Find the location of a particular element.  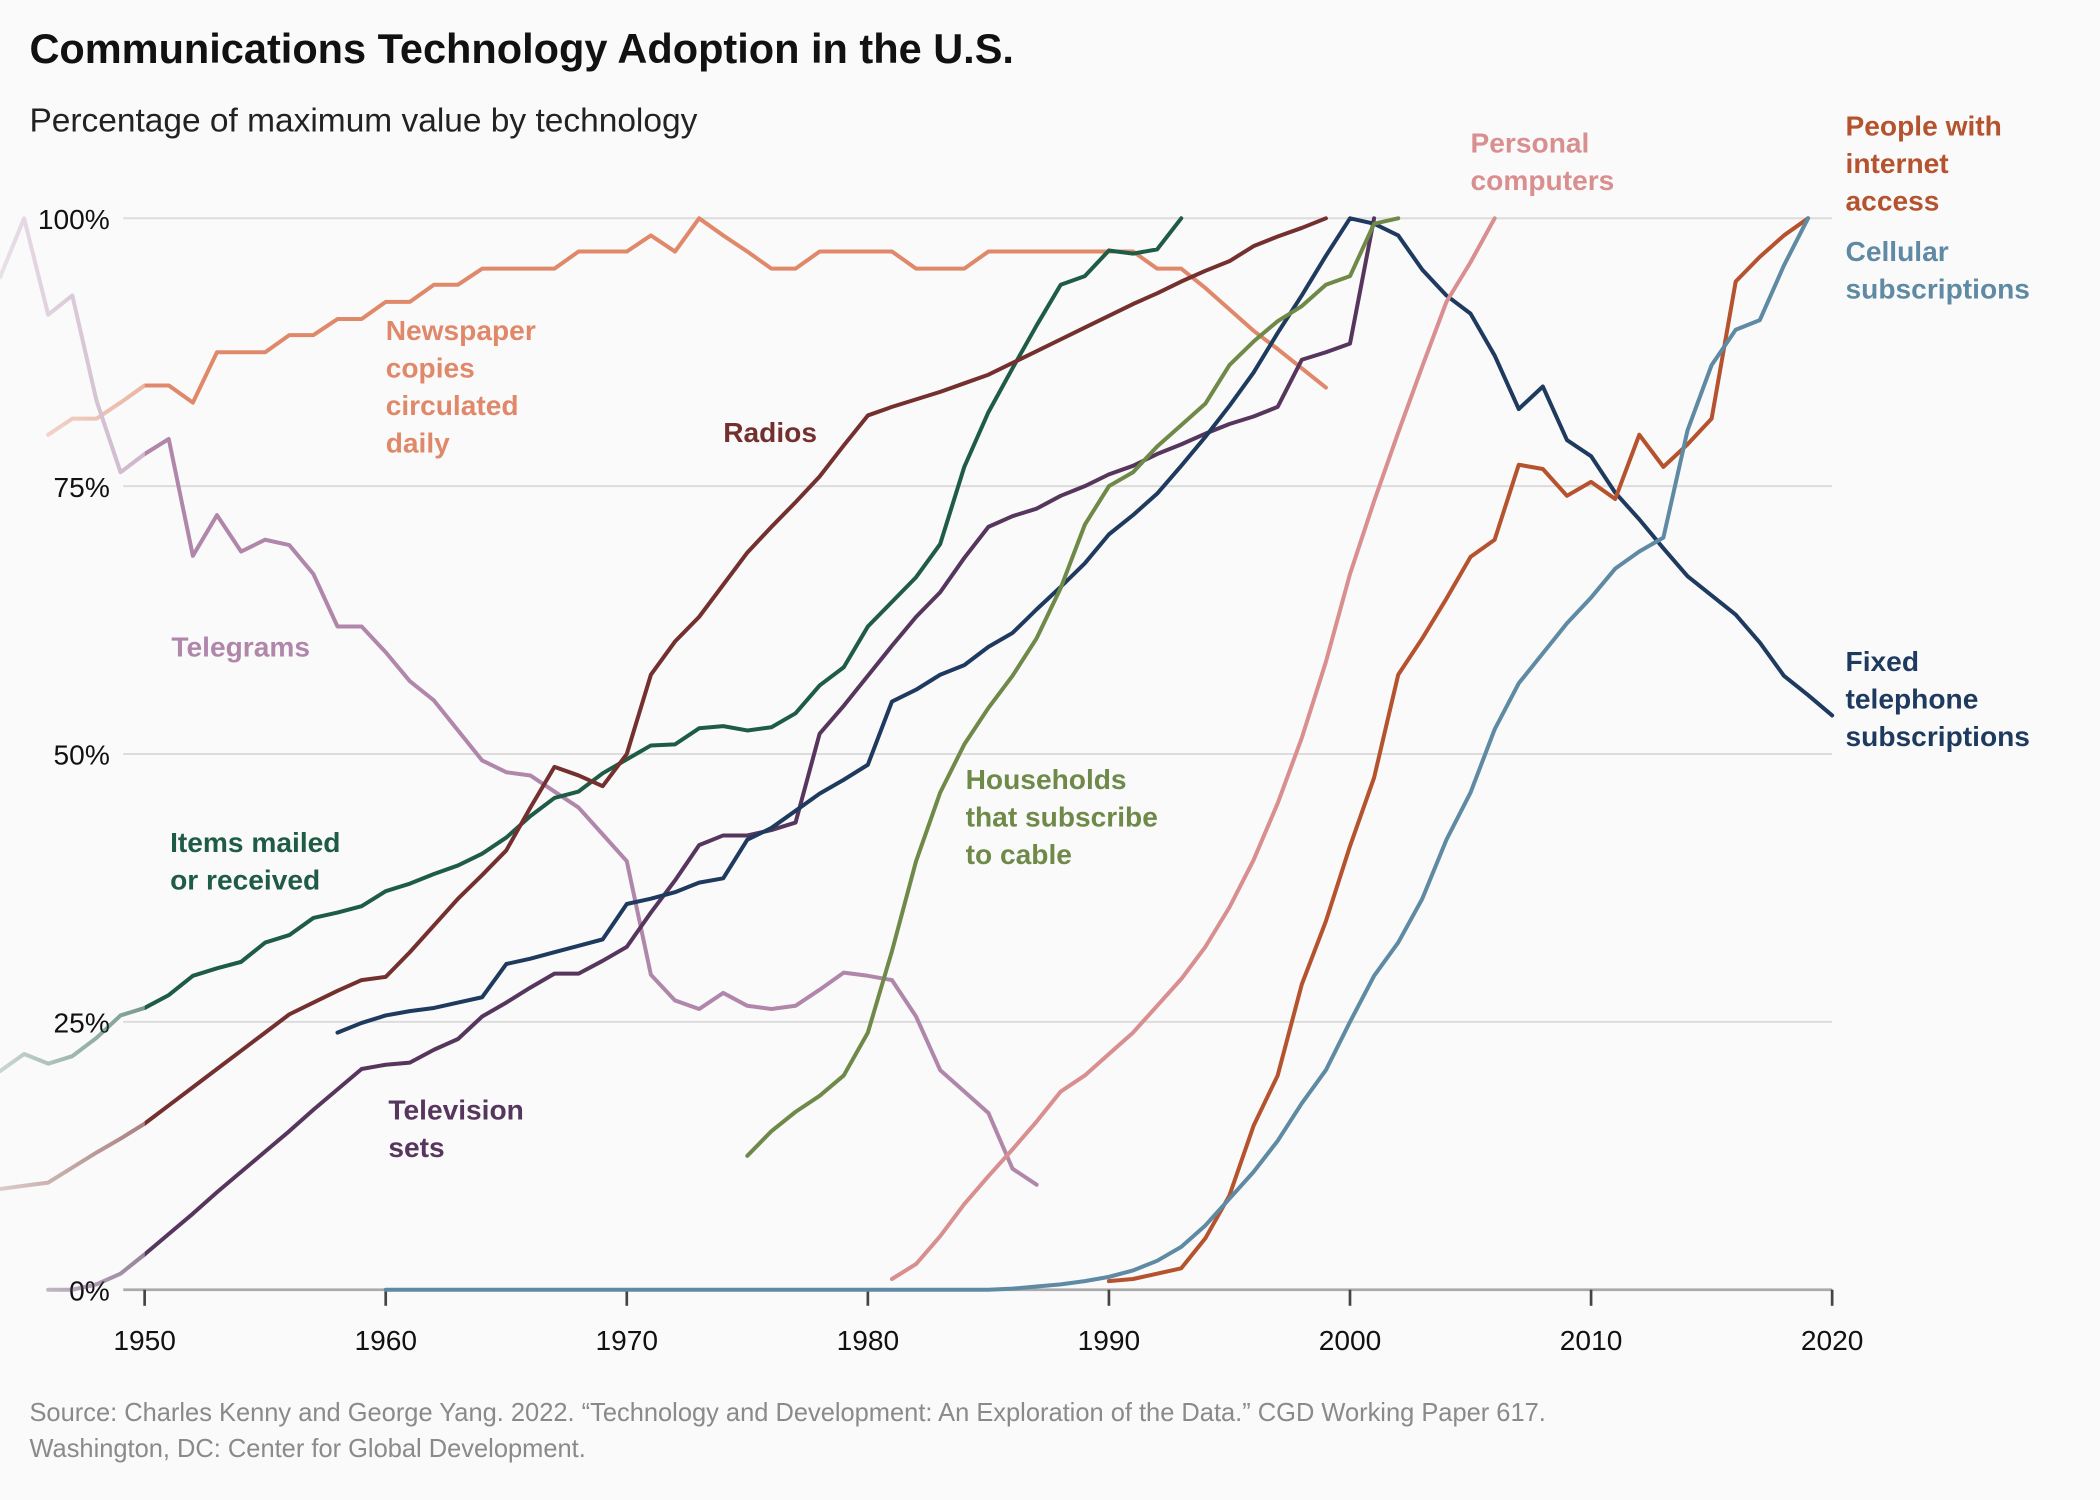

series-label-box: Television sets is located at coordinates (456, 1129).